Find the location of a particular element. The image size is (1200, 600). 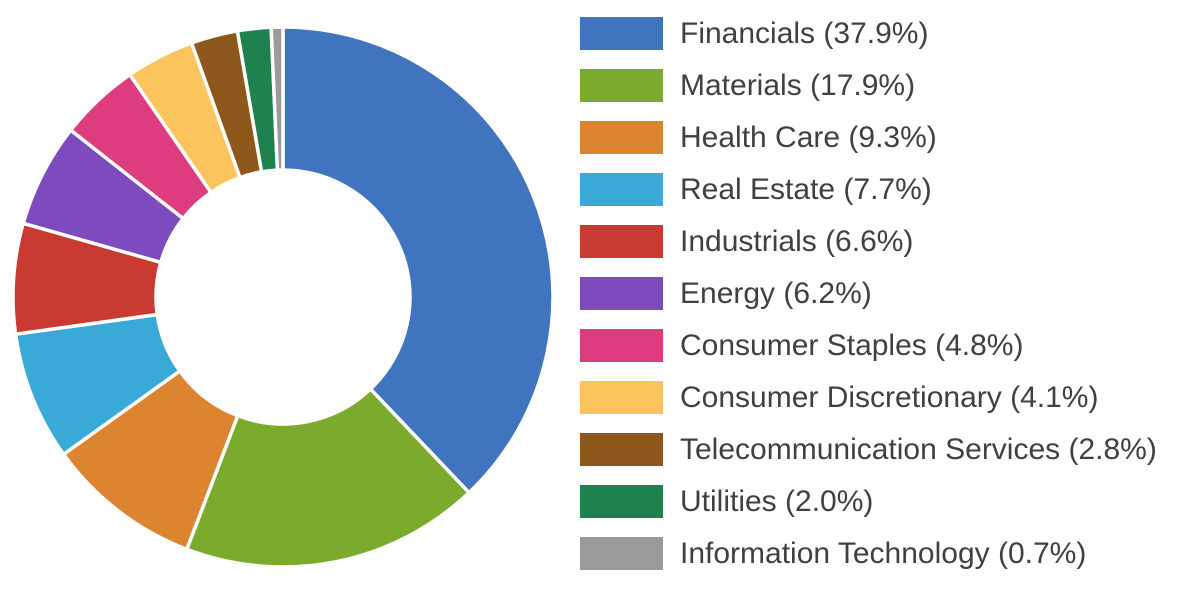

legend-item-industrials: Industrials (6.6%) is located at coordinates (868, 241).